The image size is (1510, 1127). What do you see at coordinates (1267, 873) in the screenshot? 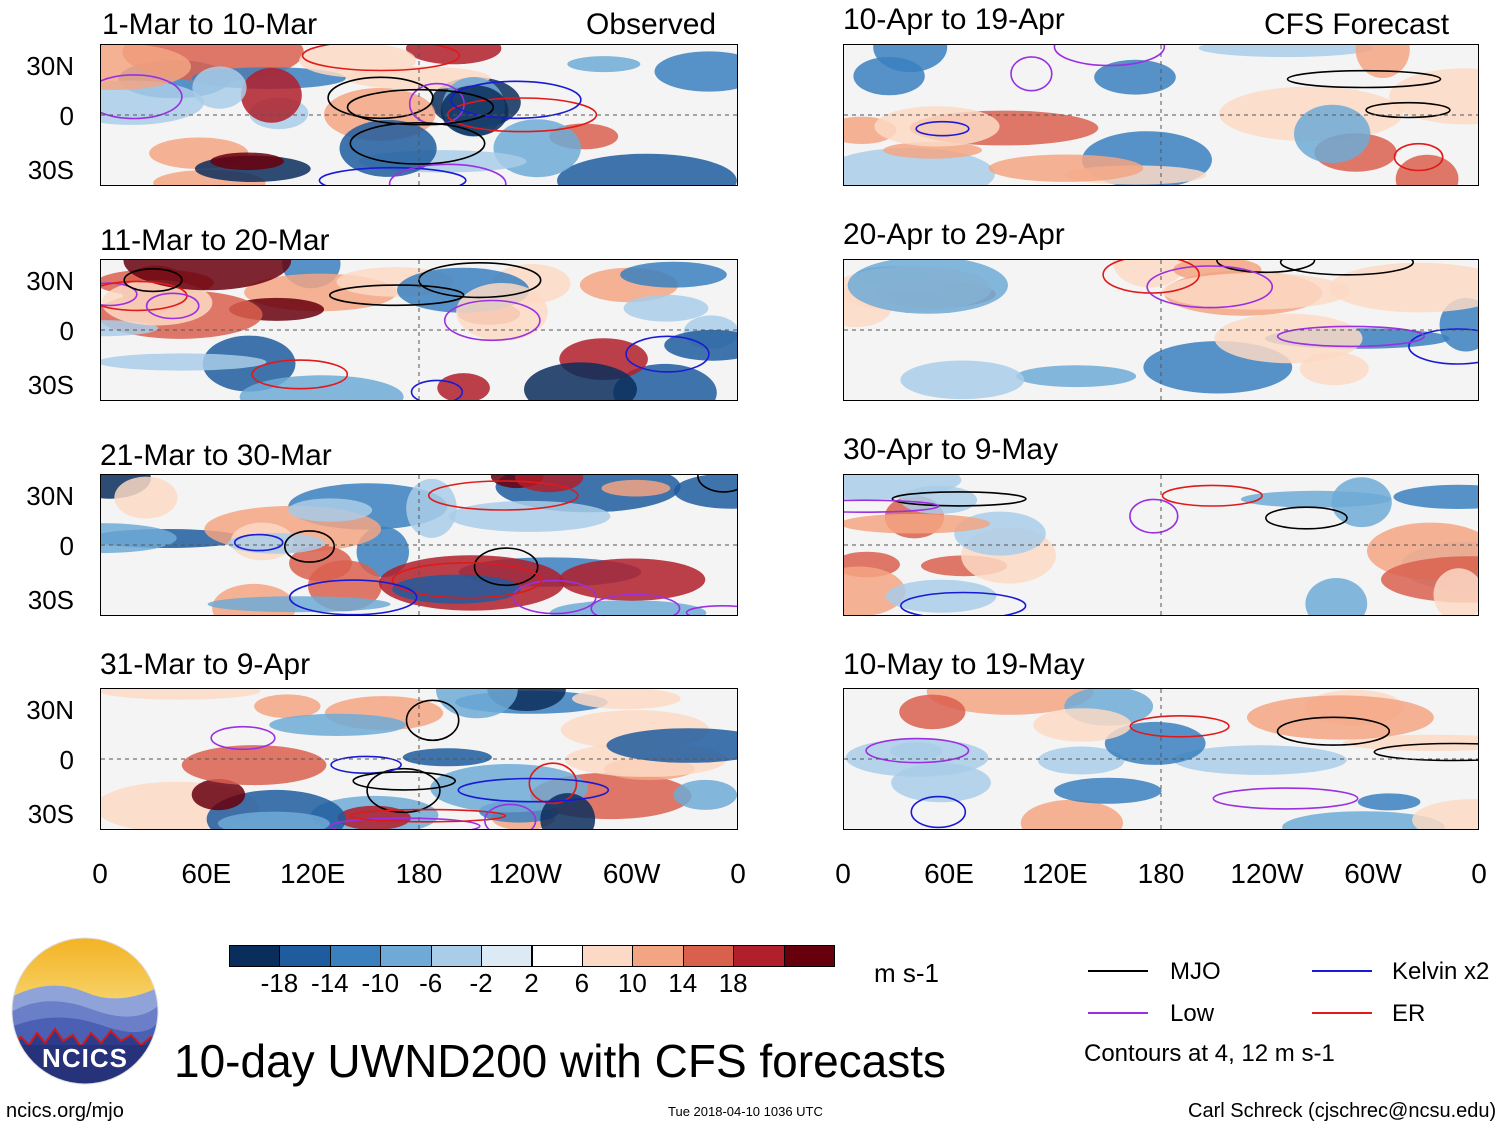
I see `x-tick-label: 120W` at bounding box center [1267, 873].